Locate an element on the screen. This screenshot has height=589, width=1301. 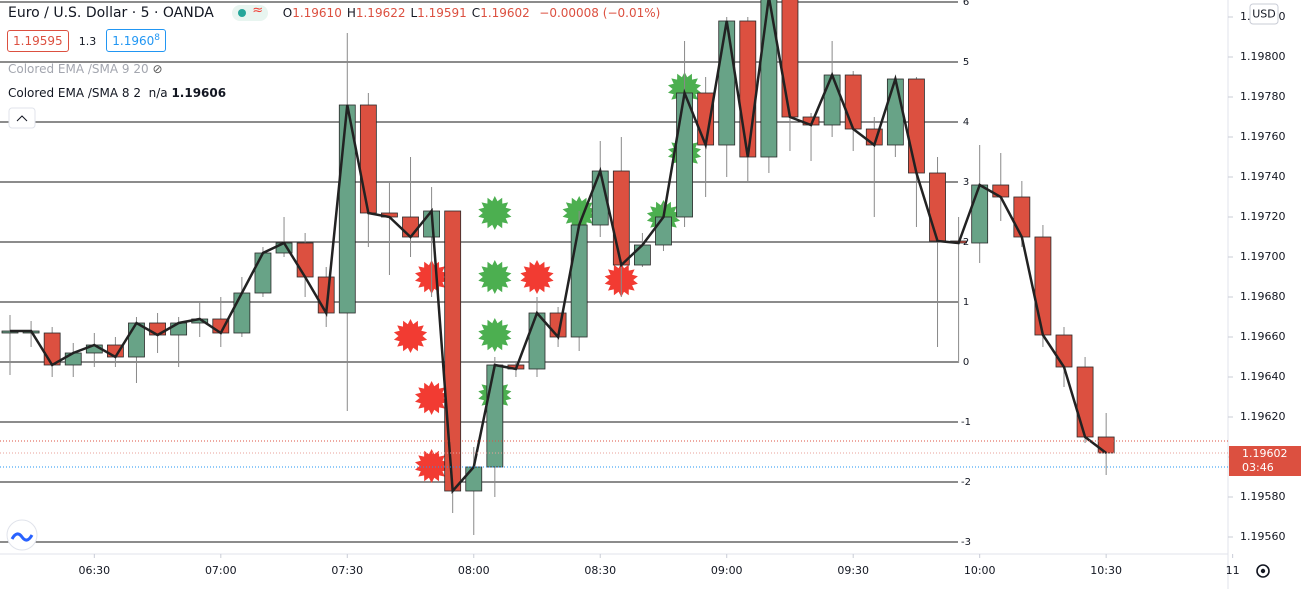
ohlc-value: 1.19622 is located at coordinates (380, 13).